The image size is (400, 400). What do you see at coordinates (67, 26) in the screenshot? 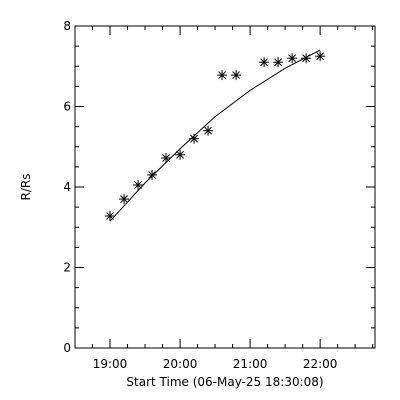
I see `y-tick-label: 8` at bounding box center [67, 26].